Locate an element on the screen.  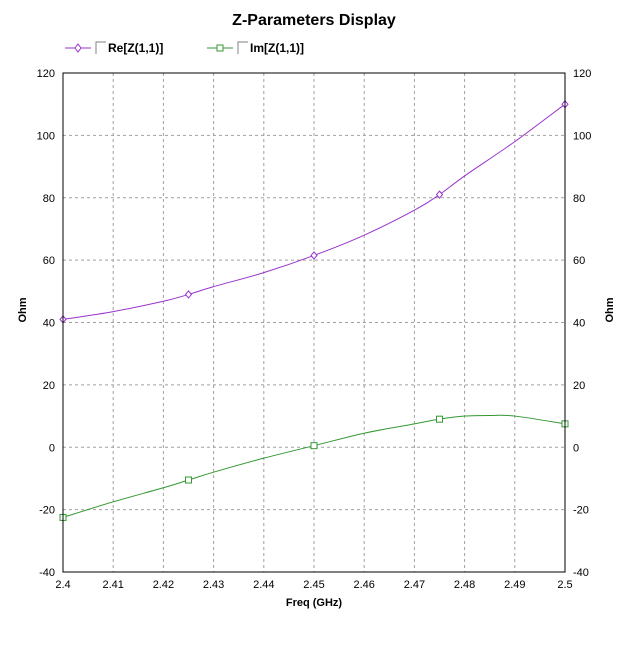
y-tick-label-left: 40 is located at coordinates (49, 324).